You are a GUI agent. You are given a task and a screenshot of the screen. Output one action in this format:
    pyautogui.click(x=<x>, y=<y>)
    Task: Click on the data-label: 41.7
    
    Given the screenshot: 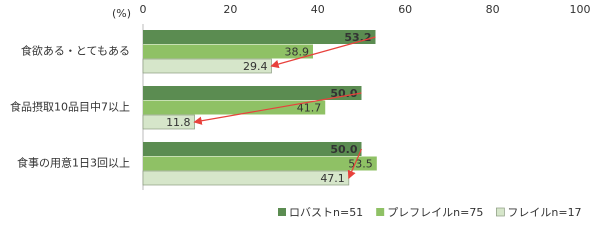 What is the action you would take?
    pyautogui.click(x=309, y=108)
    